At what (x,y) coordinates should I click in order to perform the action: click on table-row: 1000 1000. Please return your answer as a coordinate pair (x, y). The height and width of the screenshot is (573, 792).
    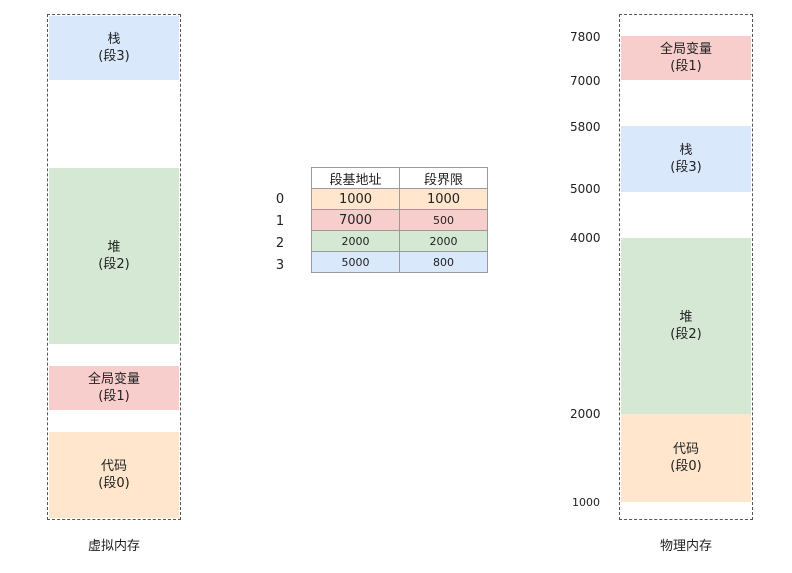
    Looking at the image, I should click on (399, 199).